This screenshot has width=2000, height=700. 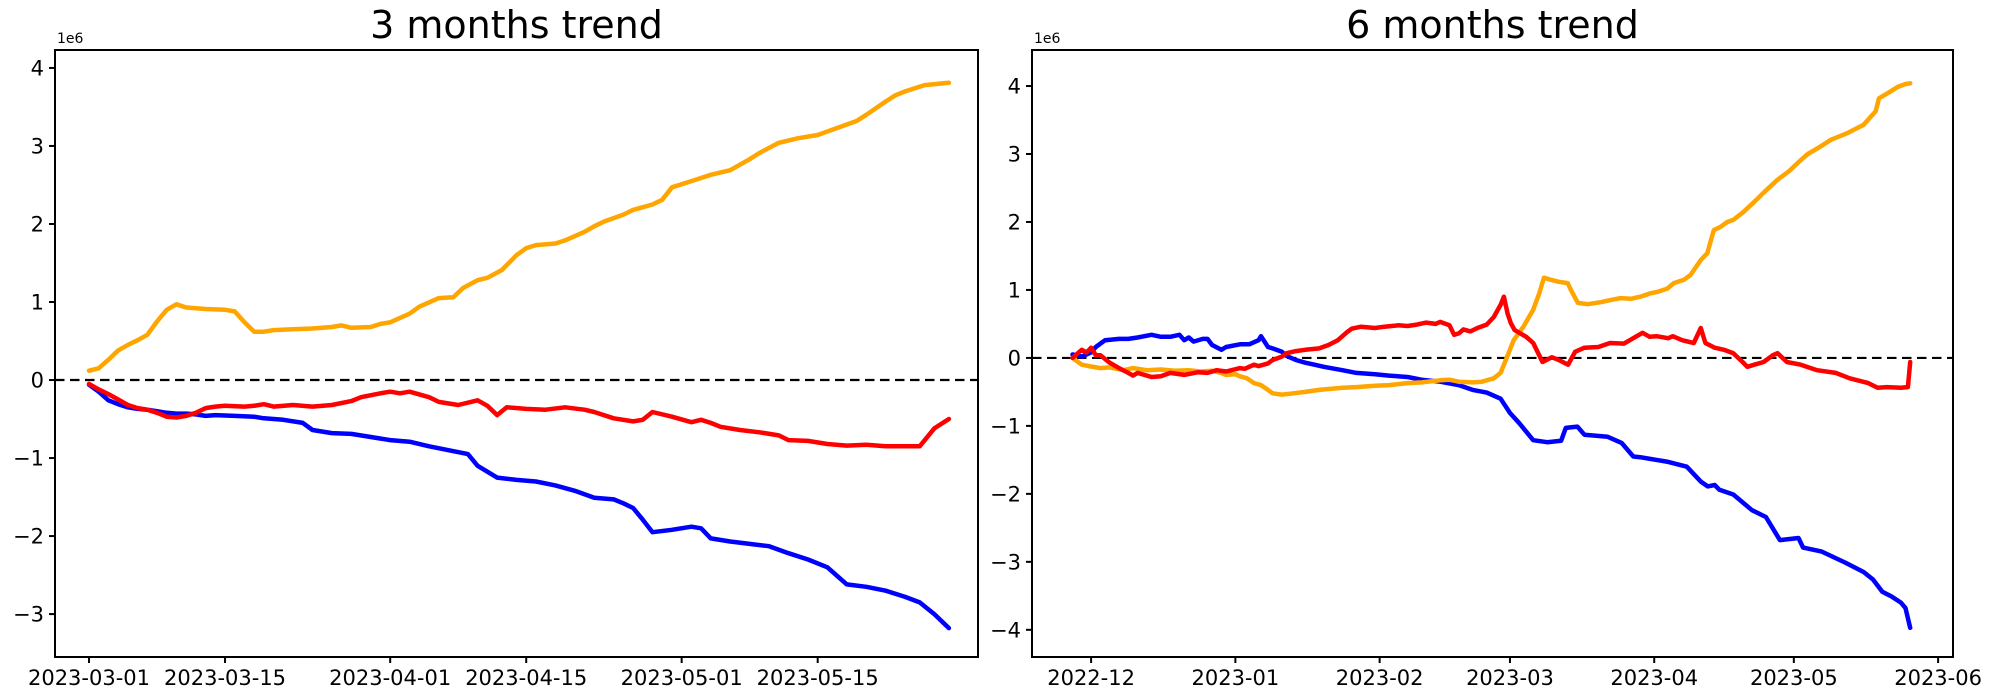 I want to click on chart-title-3-months: 3 months trend, so click(x=516, y=25).